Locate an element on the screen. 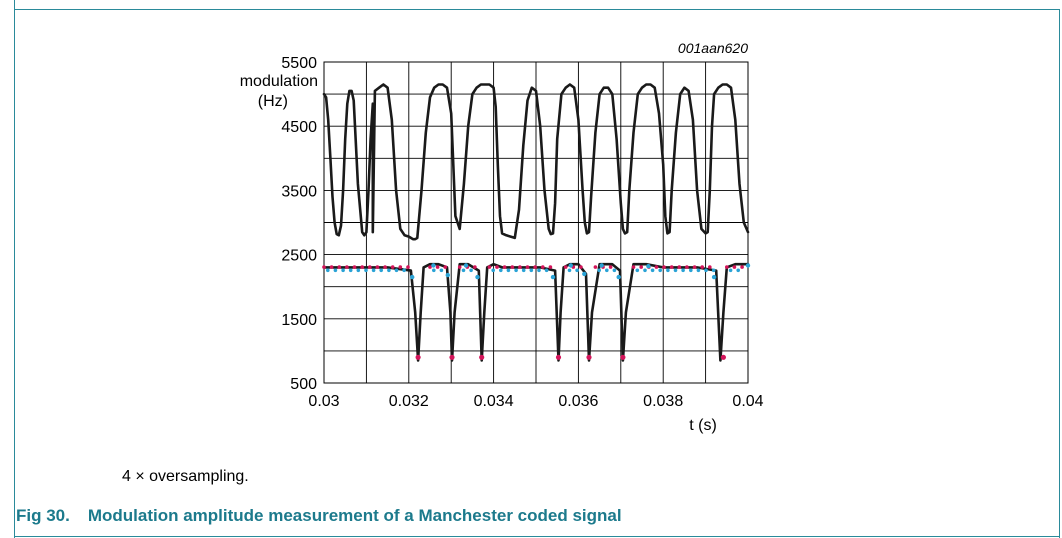 Image resolution: width=1062 pixels, height=538 pixels. x-tick-label: 0.04 is located at coordinates (747, 401).